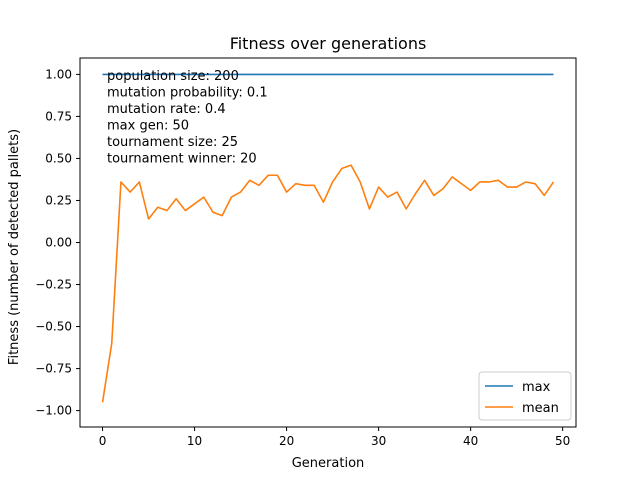 Image resolution: width=640 pixels, height=480 pixels. I want to click on x-tick-label: 20, so click(286, 441).